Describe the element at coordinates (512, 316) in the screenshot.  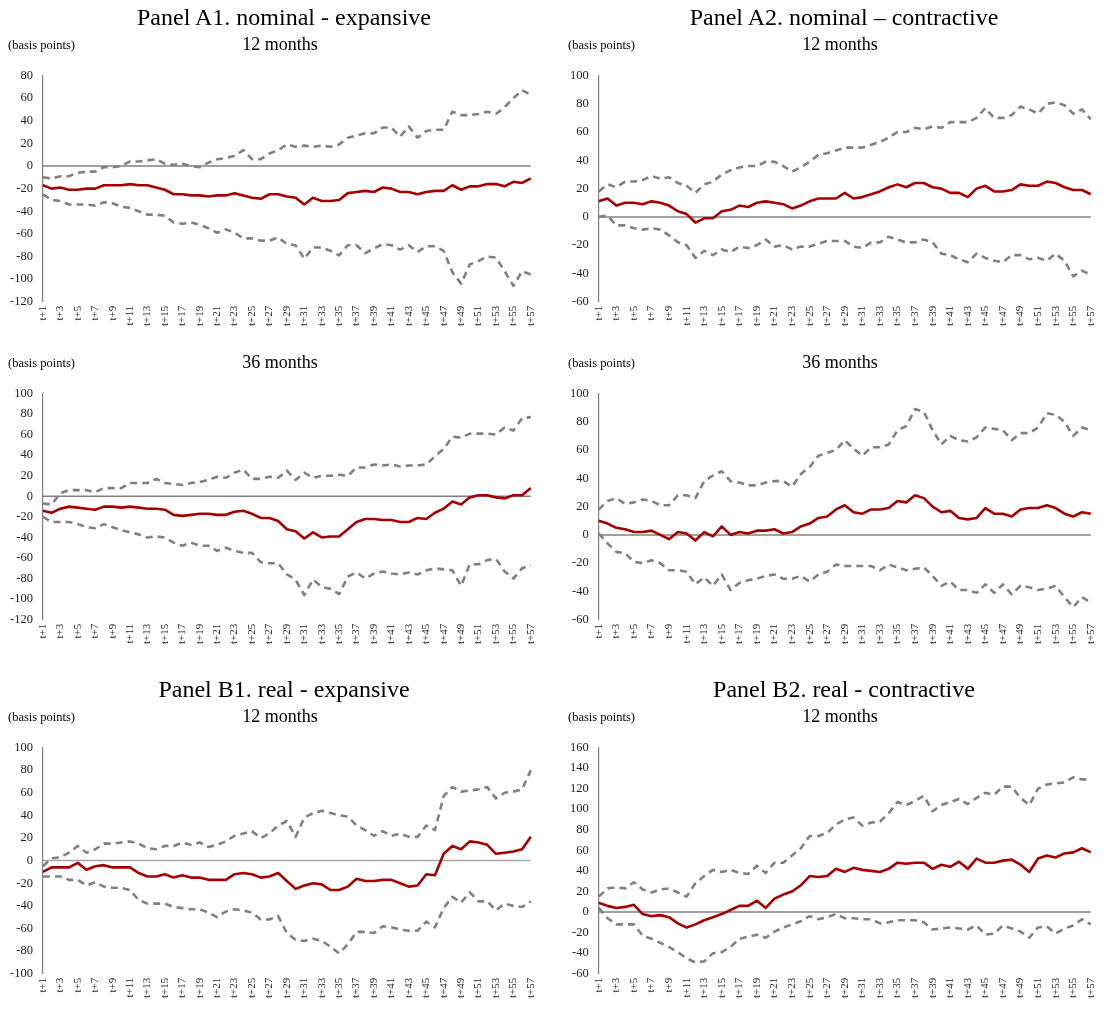
I see `x-tick-label: t+55` at that location.